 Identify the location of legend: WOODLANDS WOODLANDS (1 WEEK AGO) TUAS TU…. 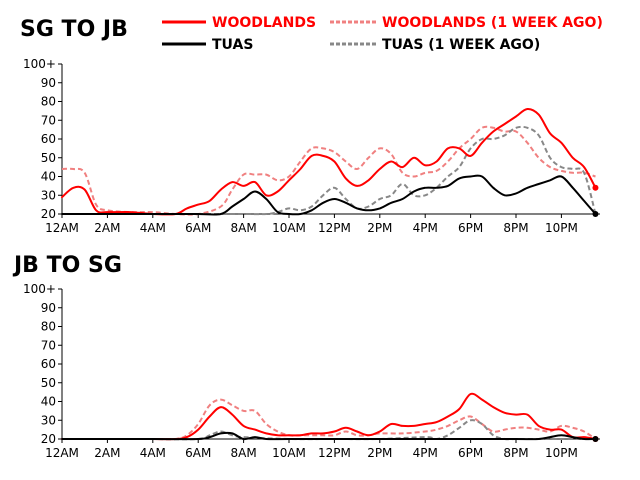
(382, 34).